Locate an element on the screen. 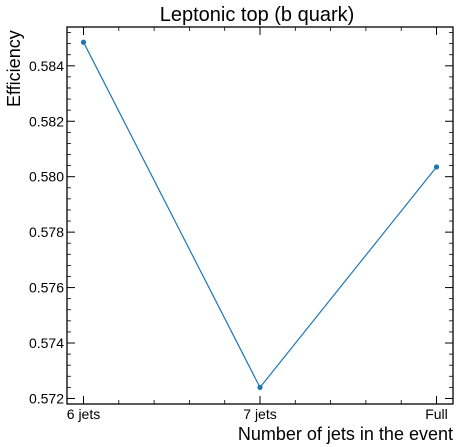 The width and height of the screenshot is (458, 447). y-tick-labels: 0.572 0.574 0.576 0.578 0.580 0.582 0.584 is located at coordinates (46, 232).